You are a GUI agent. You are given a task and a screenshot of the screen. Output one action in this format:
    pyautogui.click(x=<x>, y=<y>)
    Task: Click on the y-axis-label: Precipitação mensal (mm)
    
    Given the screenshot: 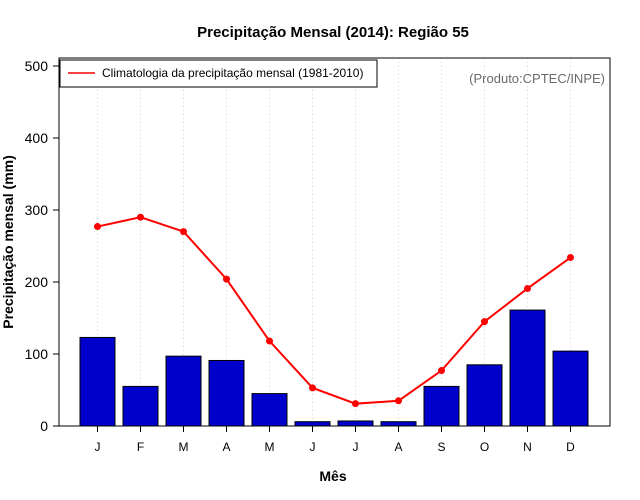 What is the action you would take?
    pyautogui.click(x=8, y=242)
    